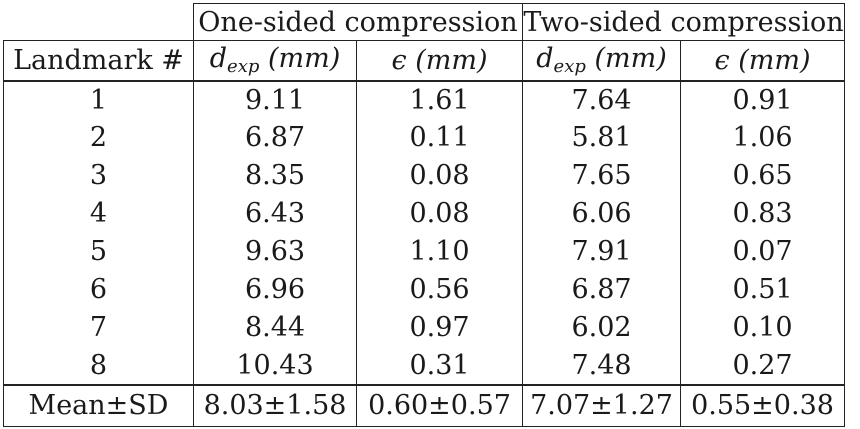 The image size is (860, 429). I want to click on table-row: 2 6.87 0.11 5.81 1.06, so click(424, 137).